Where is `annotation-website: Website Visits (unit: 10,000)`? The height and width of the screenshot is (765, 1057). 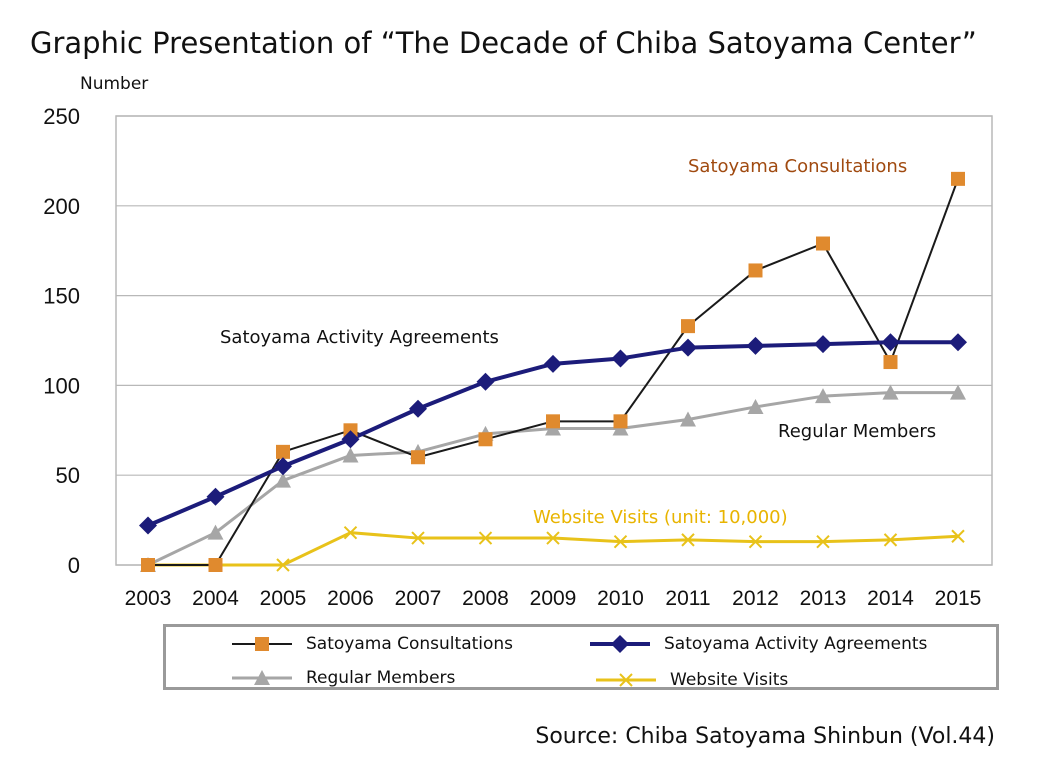 annotation-website: Website Visits (unit: 10,000) is located at coordinates (660, 517).